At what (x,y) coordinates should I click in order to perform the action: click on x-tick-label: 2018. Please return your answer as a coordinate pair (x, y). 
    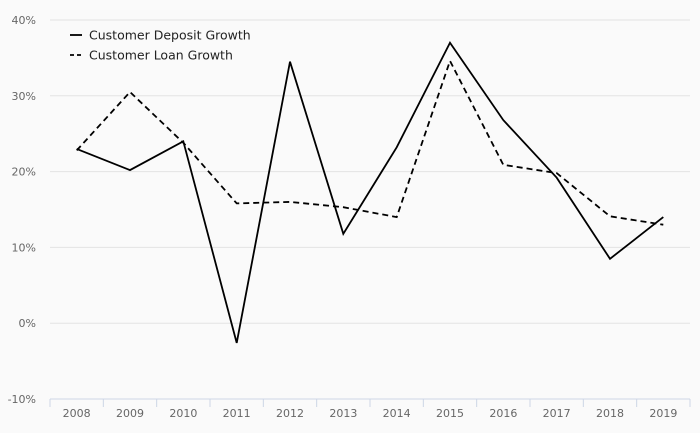
    Looking at the image, I should click on (610, 413).